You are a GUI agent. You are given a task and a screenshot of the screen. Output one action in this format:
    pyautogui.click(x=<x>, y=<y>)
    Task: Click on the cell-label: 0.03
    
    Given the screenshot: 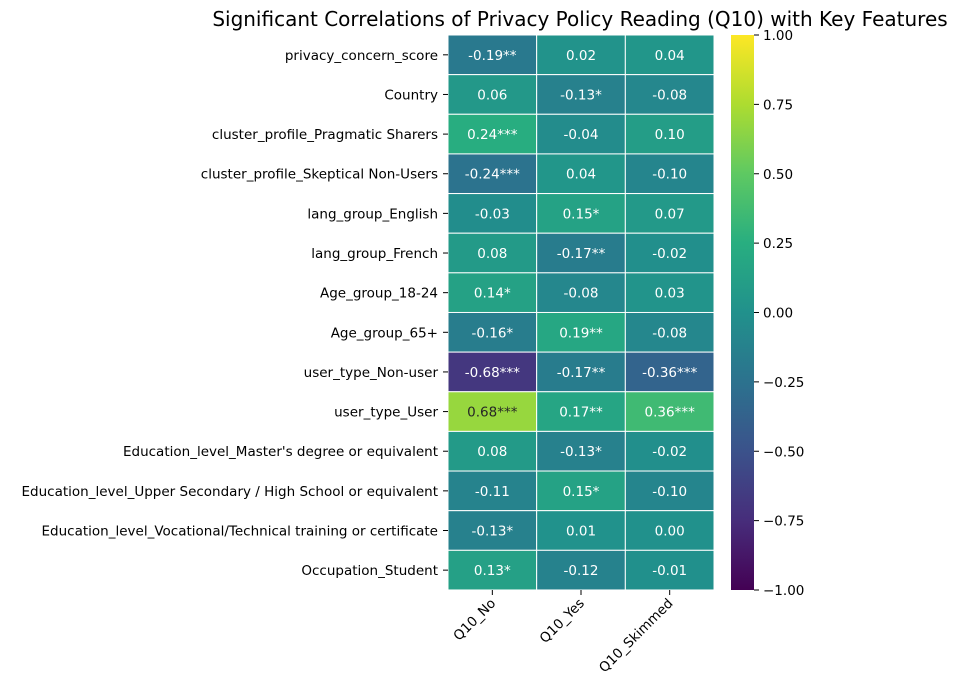 What is the action you would take?
    pyautogui.click(x=670, y=294)
    